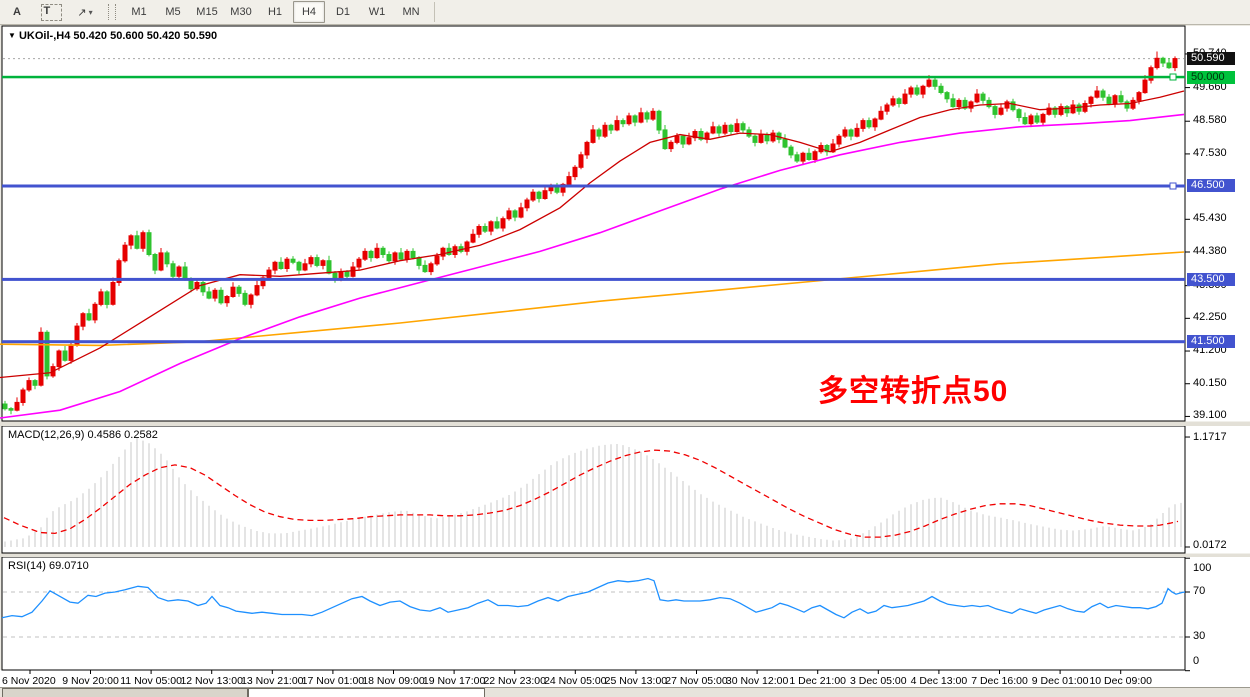 This screenshot has width=1250, height=697. Describe the element at coordinates (593, 279) in the screenshot. I see `horizontal-line-43.500` at that location.